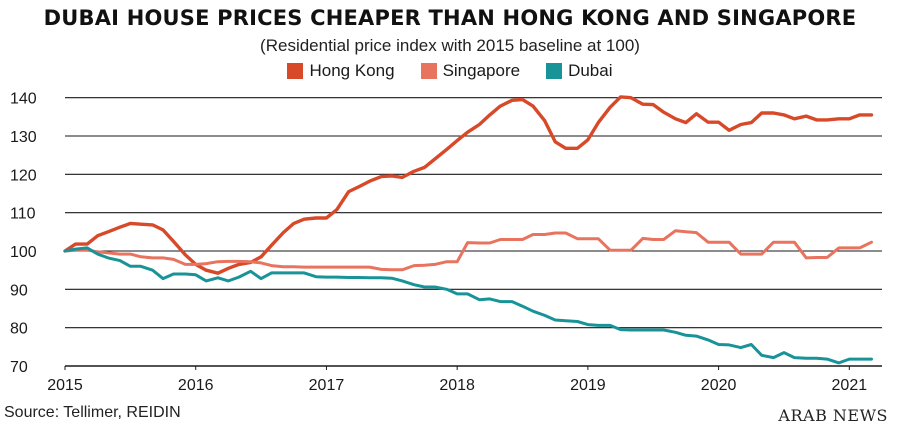 Image resolution: width=900 pixels, height=432 pixels. What do you see at coordinates (590, 70) in the screenshot?
I see `legend-label-dubai: Dubai` at bounding box center [590, 70].